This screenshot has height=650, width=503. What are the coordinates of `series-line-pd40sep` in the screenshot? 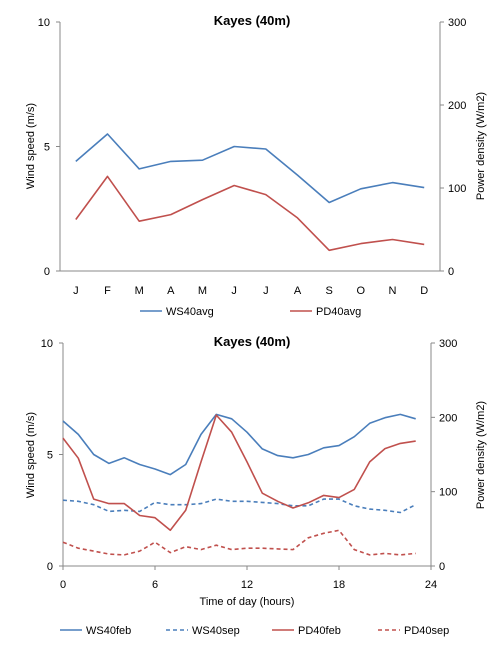 It's located at (239, 542).